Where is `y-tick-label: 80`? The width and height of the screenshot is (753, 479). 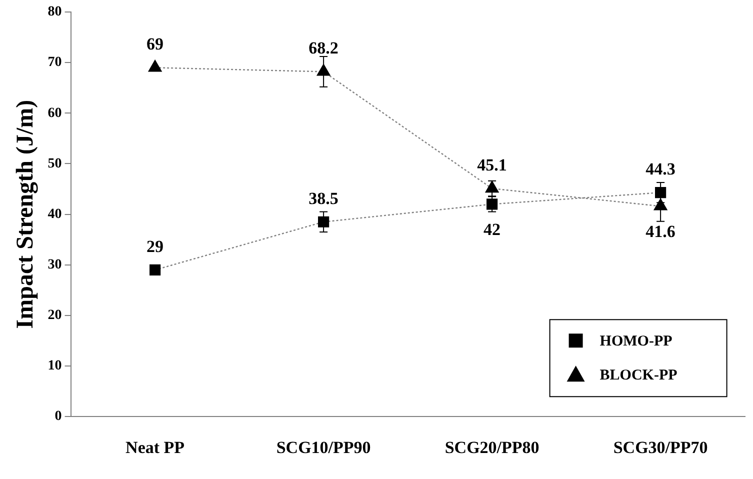
y-tick-label: 80 is located at coordinates (55, 12).